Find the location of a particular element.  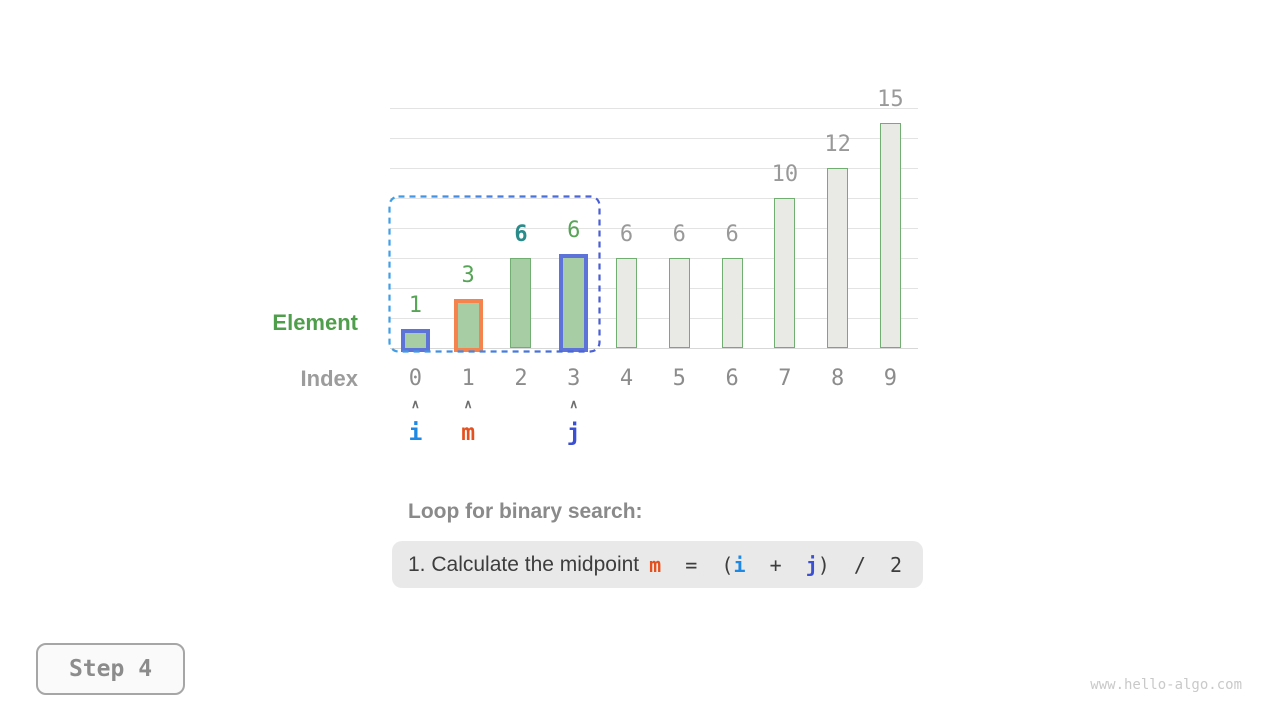

pointer-label-i: i is located at coordinates (415, 433).